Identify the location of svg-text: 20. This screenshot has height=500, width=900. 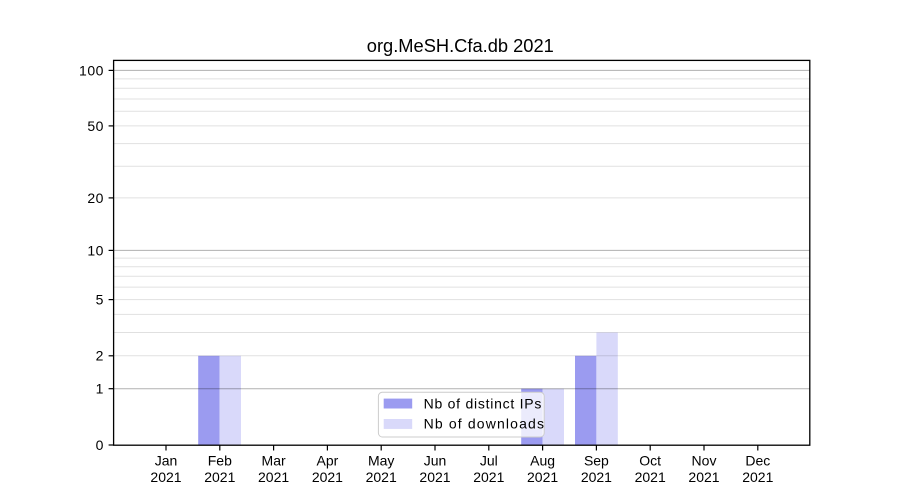
(95, 198).